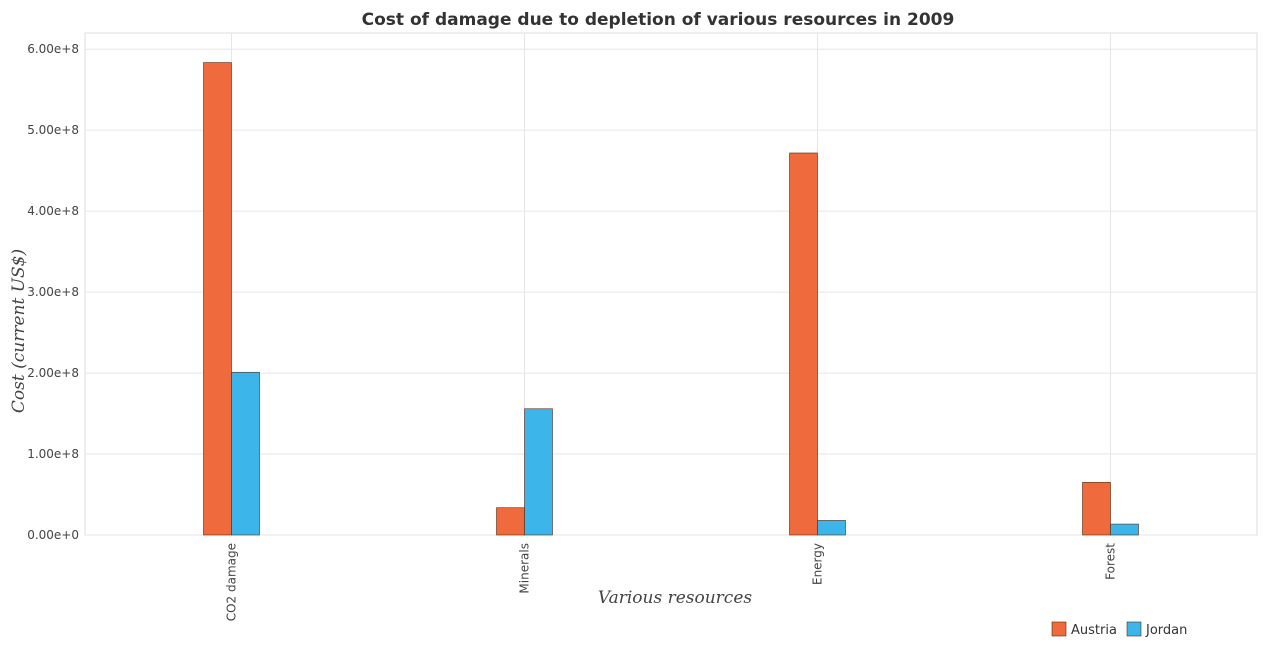 The height and width of the screenshot is (650, 1266). Describe the element at coordinates (1111, 561) in the screenshot. I see `x-tick-label: Forest` at that location.